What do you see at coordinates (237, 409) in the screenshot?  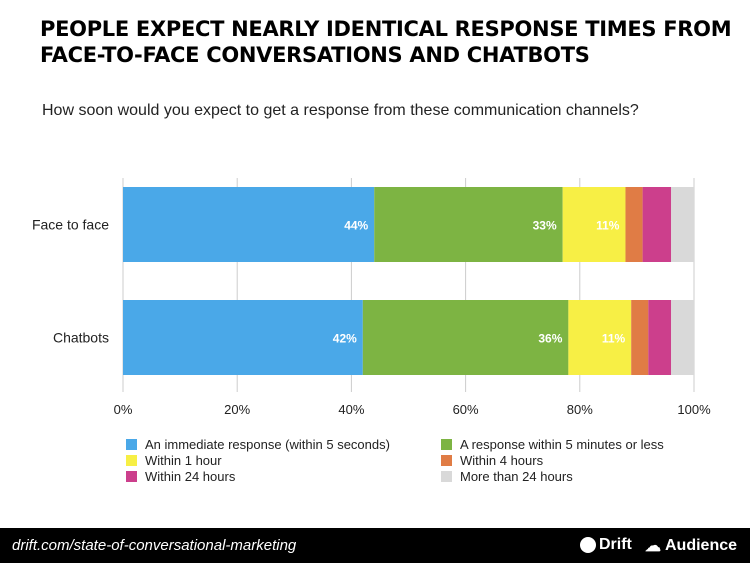 I see `x-tick-label: 20%` at bounding box center [237, 409].